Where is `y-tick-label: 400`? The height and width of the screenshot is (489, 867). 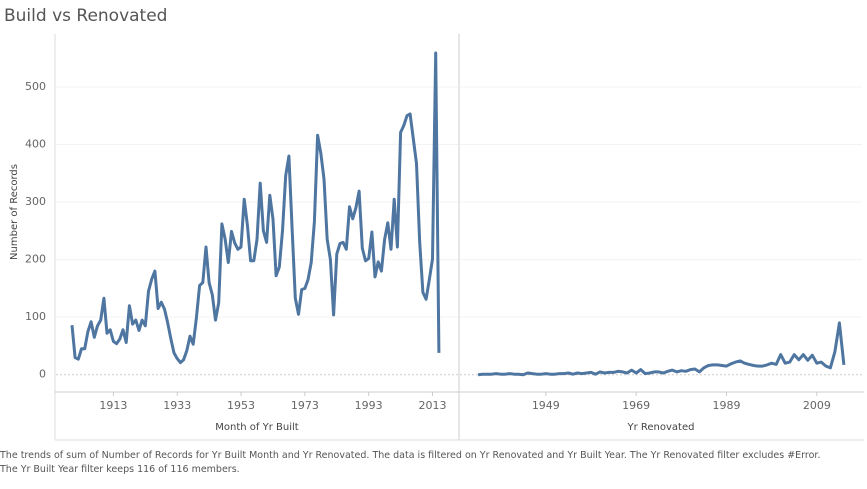
y-tick-label: 400 is located at coordinates (35, 144).